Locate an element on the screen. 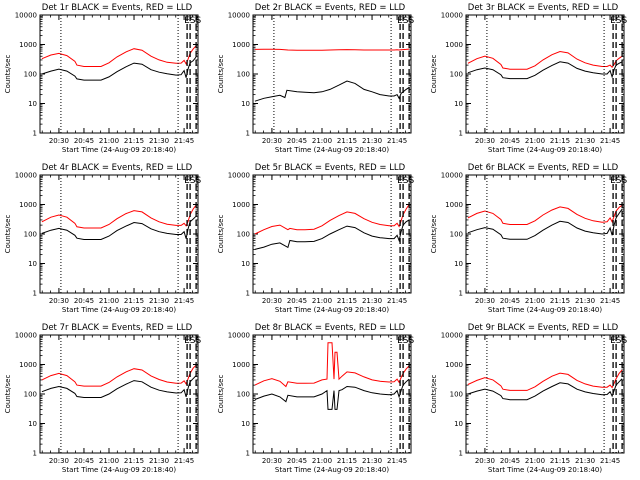  panel-title: Det 5r BLACK = Events, RED = LLD is located at coordinates (330, 168).